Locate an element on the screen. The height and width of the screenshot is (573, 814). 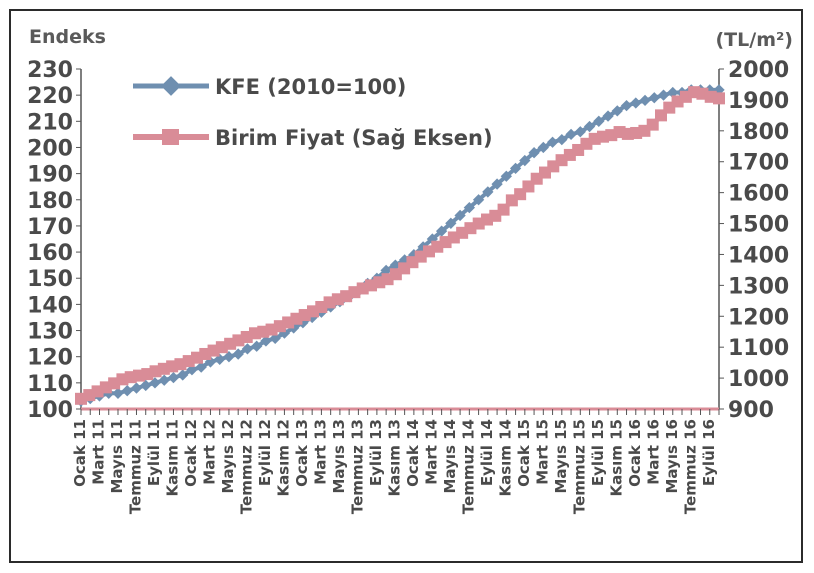
legend-item-kfe: KFE (2010=100) is located at coordinates (269, 87).